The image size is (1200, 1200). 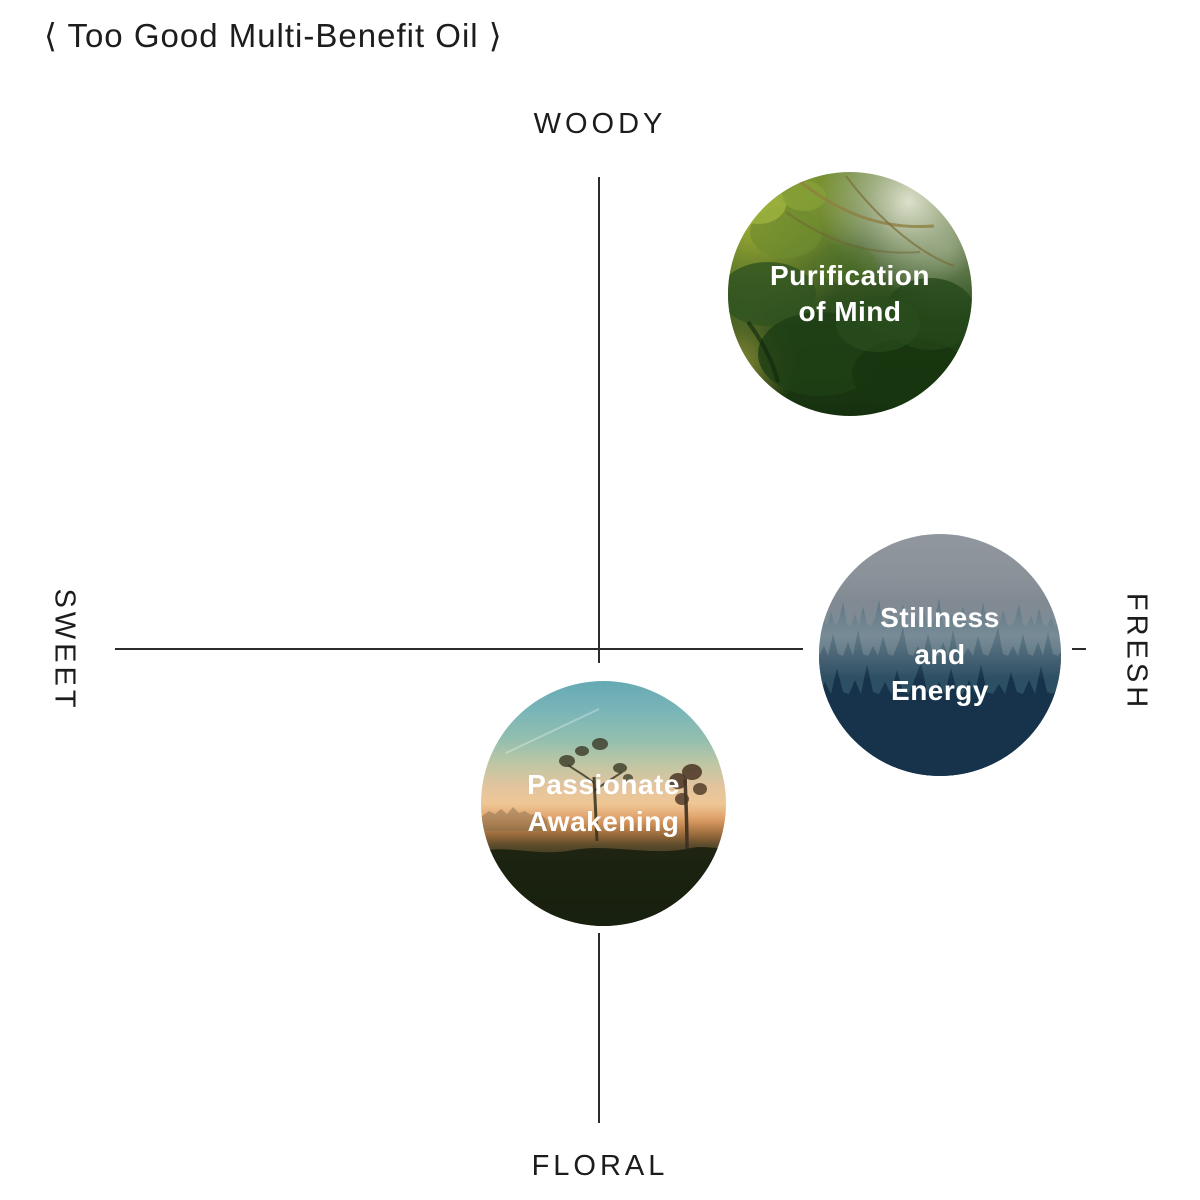 I want to click on product-label-purification-of-mind: Purification of Mind, so click(x=850, y=294).